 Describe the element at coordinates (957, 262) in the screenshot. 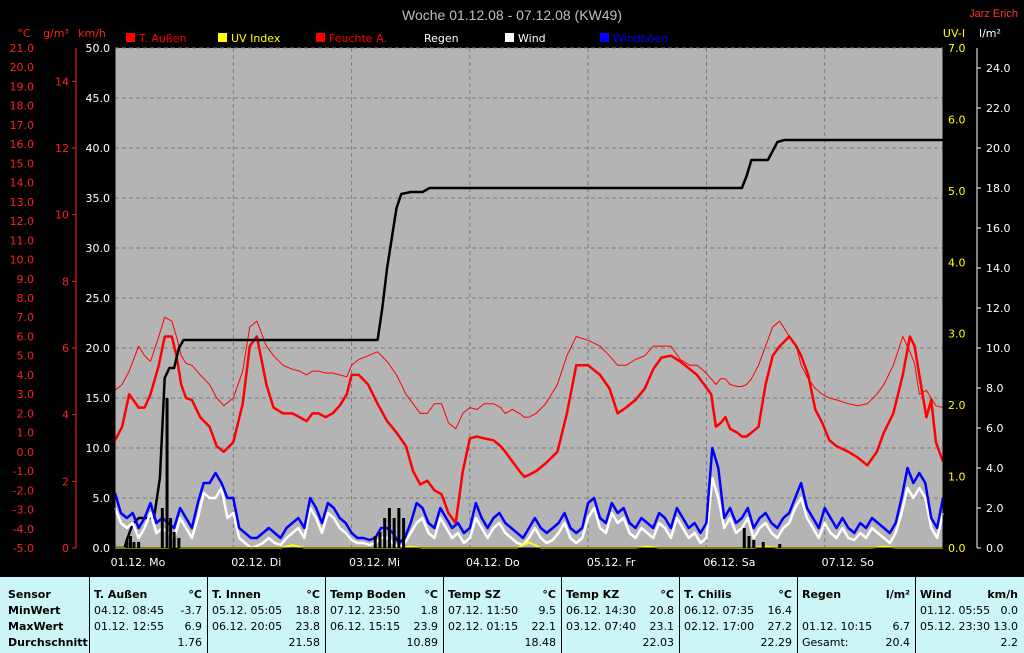

I see `uv-tick-label: 4.0` at that location.